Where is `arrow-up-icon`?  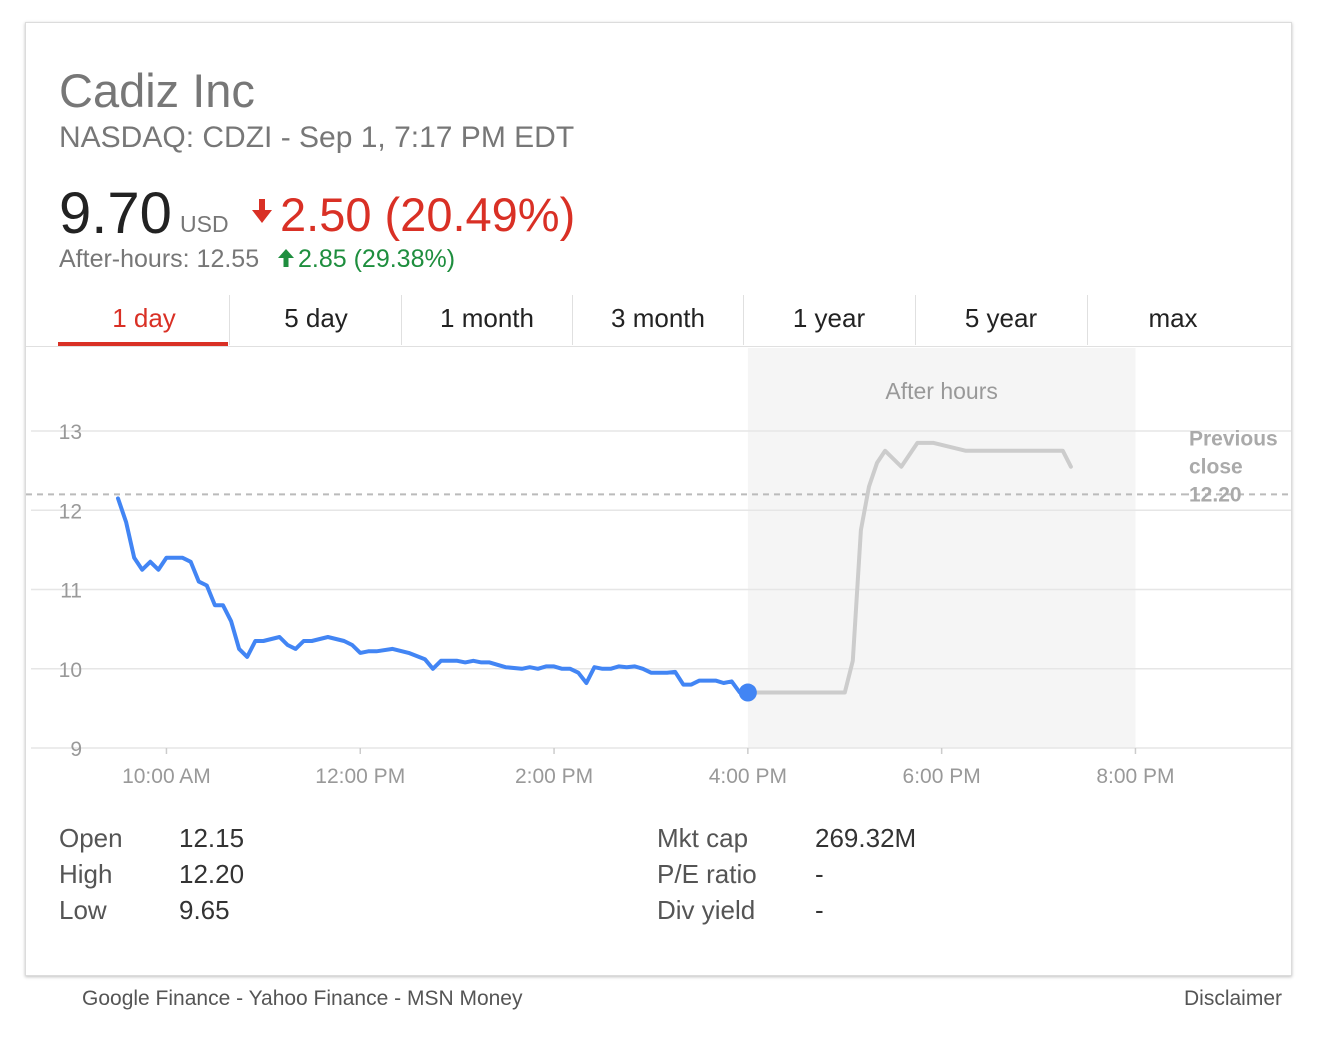
arrow-up-icon is located at coordinates (286, 258).